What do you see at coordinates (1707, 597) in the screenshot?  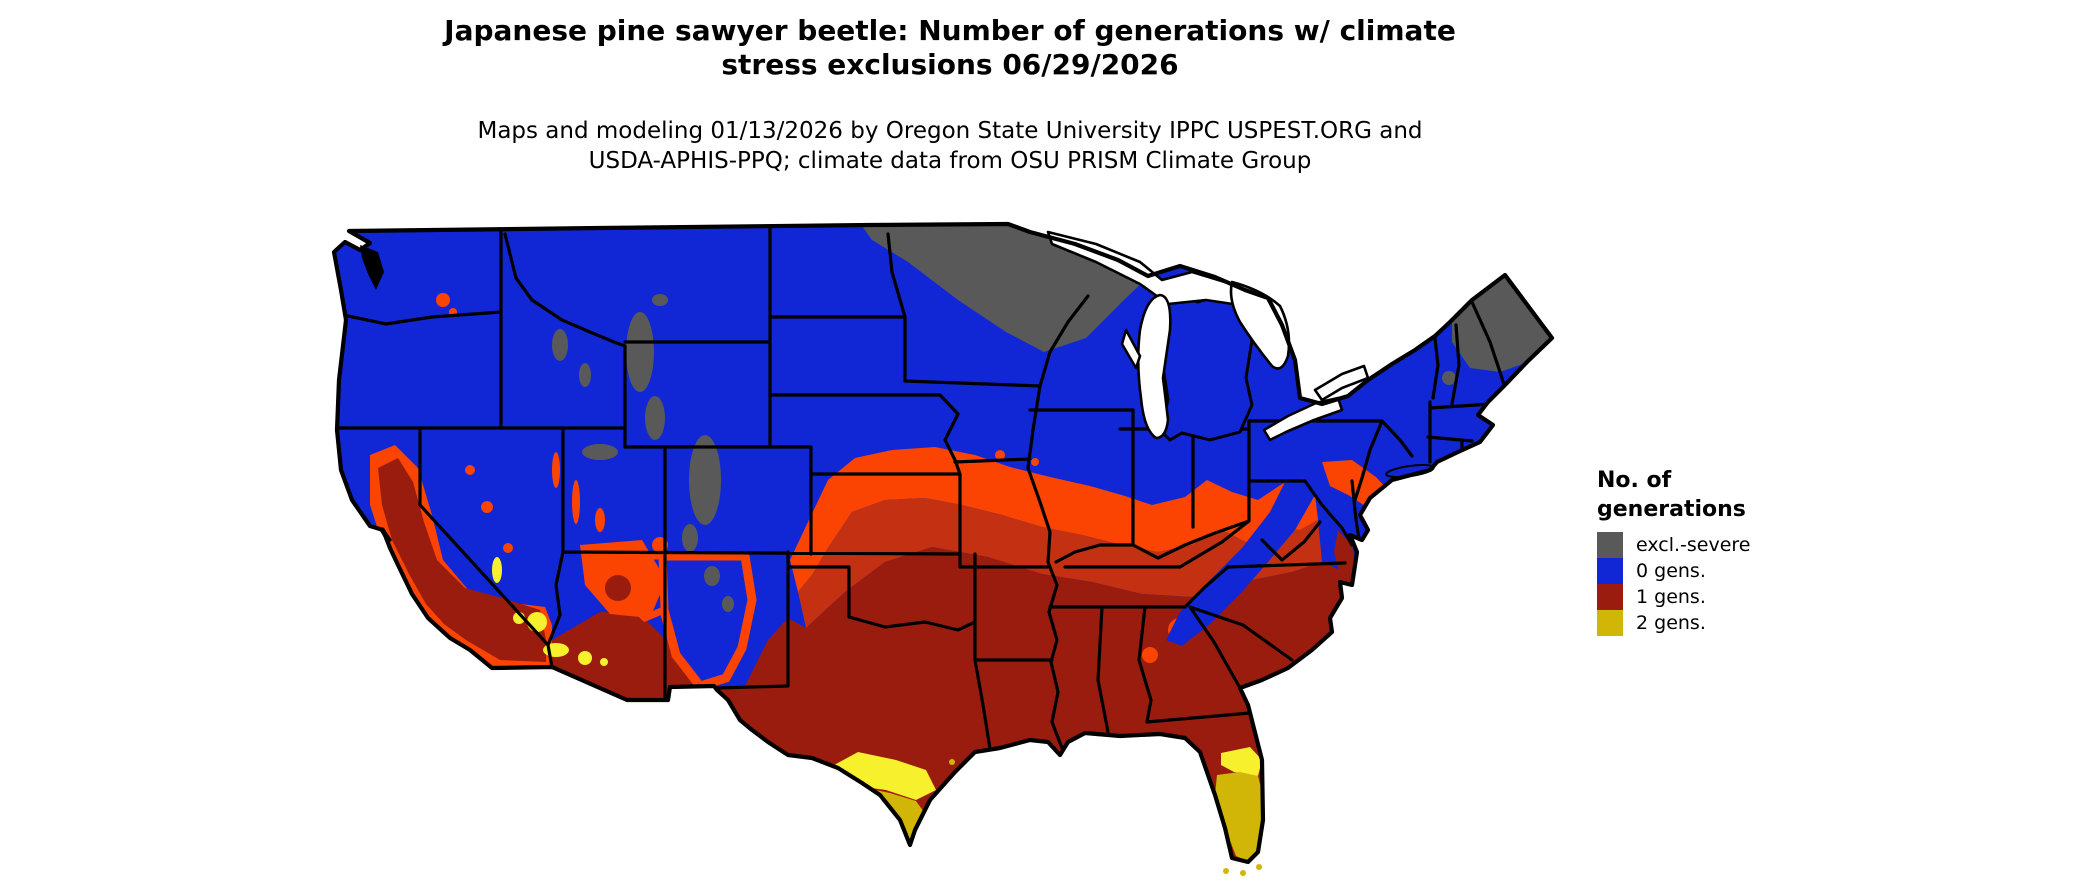 I see `legend-item-1-gens: 1 gens.` at bounding box center [1707, 597].